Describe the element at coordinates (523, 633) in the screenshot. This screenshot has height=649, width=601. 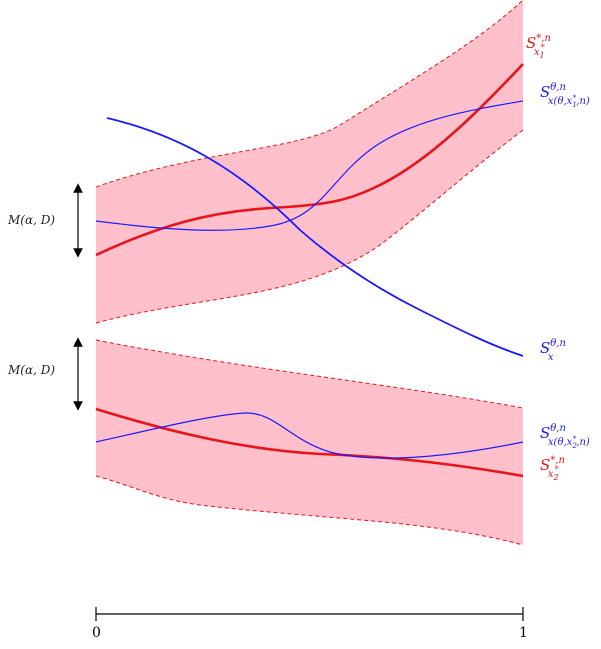
I see `axis-label-end: 1` at that location.